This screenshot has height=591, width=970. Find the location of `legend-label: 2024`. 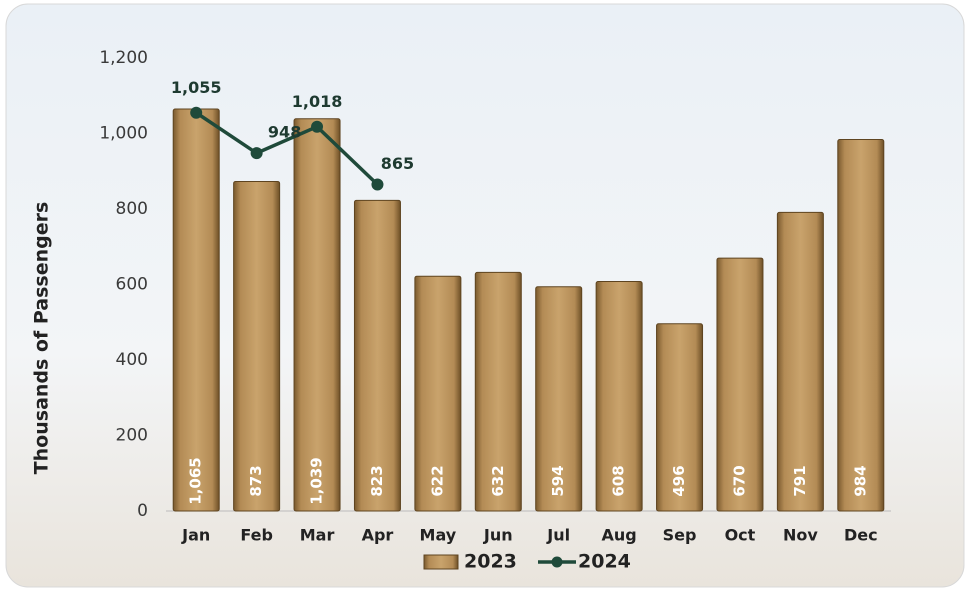

legend-label: 2024 is located at coordinates (604, 562).